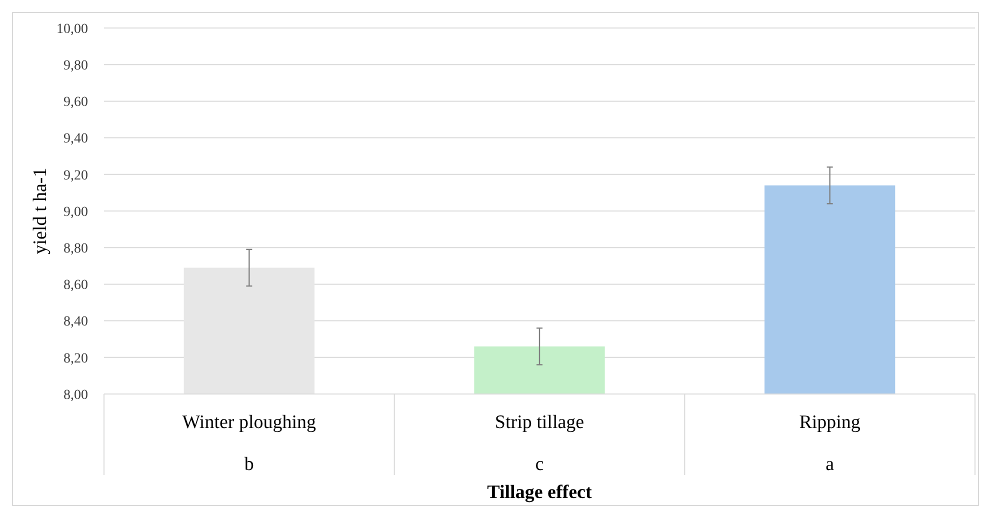 The width and height of the screenshot is (983, 508). I want to click on text: a, so click(830, 464).